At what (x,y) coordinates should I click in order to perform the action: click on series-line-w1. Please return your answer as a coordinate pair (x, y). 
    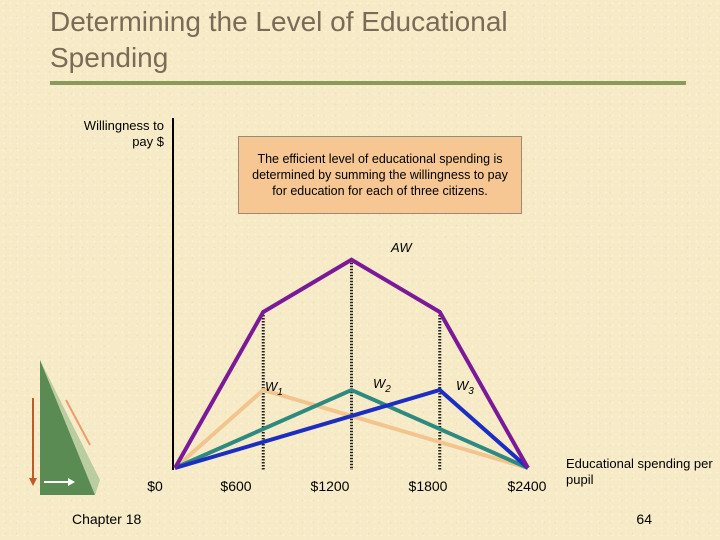
    Looking at the image, I should click on (351, 428).